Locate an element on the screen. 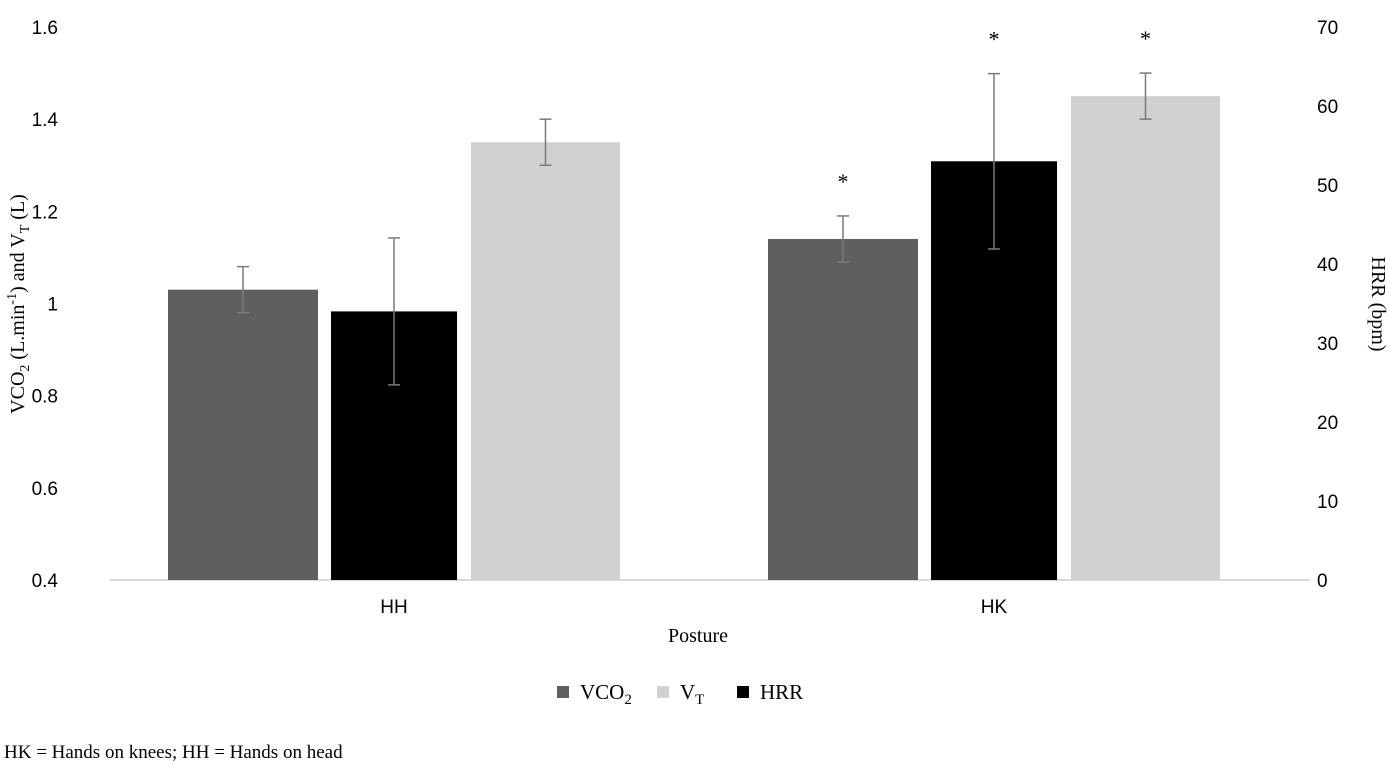 The image size is (1390, 769). bar-vt-hh is located at coordinates (545, 361).